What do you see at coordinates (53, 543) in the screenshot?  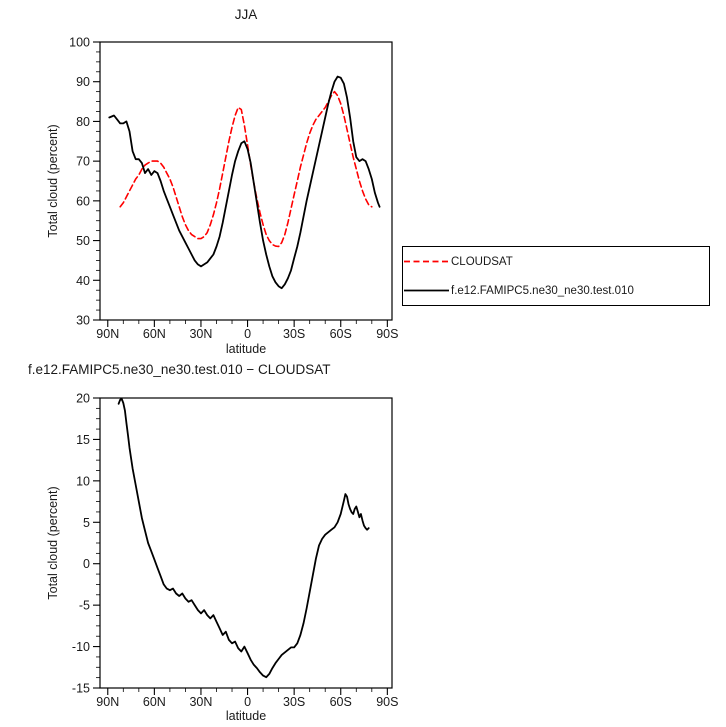 I see `bottom-chart-ylabel: Total cloud (percent)` at bounding box center [53, 543].